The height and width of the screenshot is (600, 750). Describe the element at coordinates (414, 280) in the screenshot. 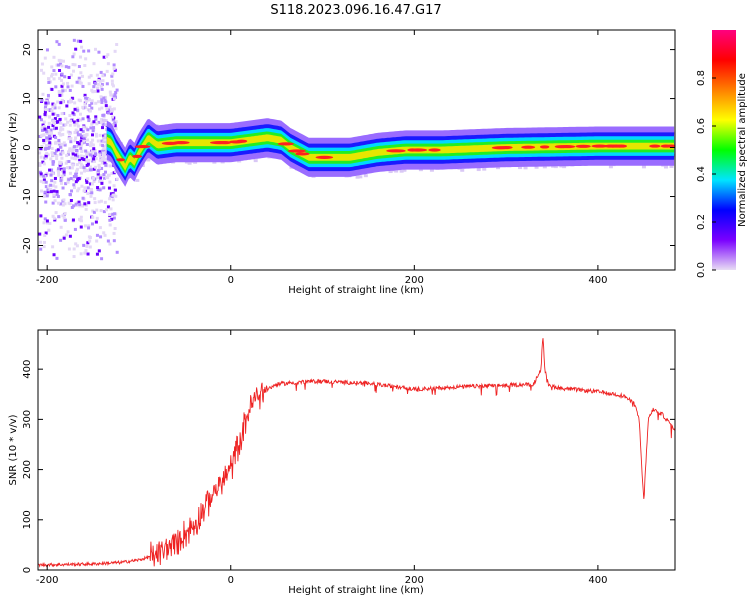

I see `spectrogram-x-tick-label: 200` at that location.